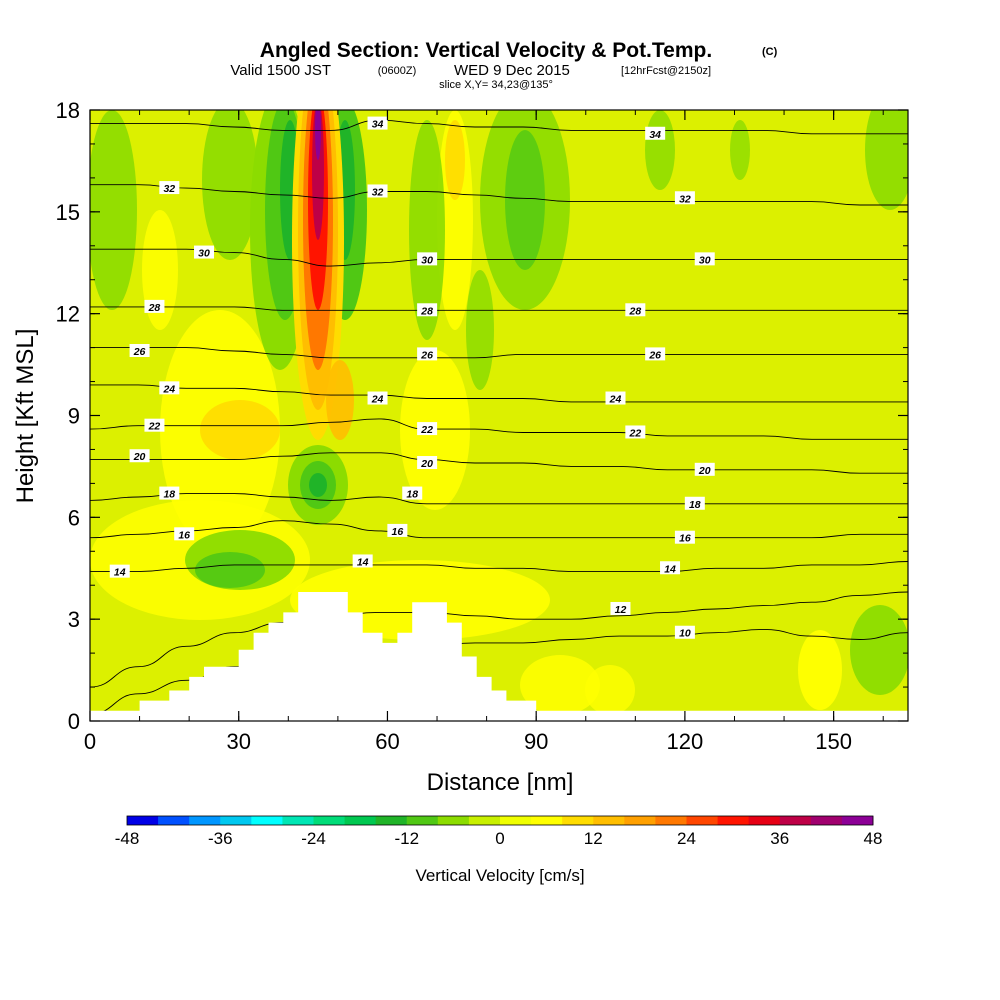  I want to click on terrain, so click(499, 656).